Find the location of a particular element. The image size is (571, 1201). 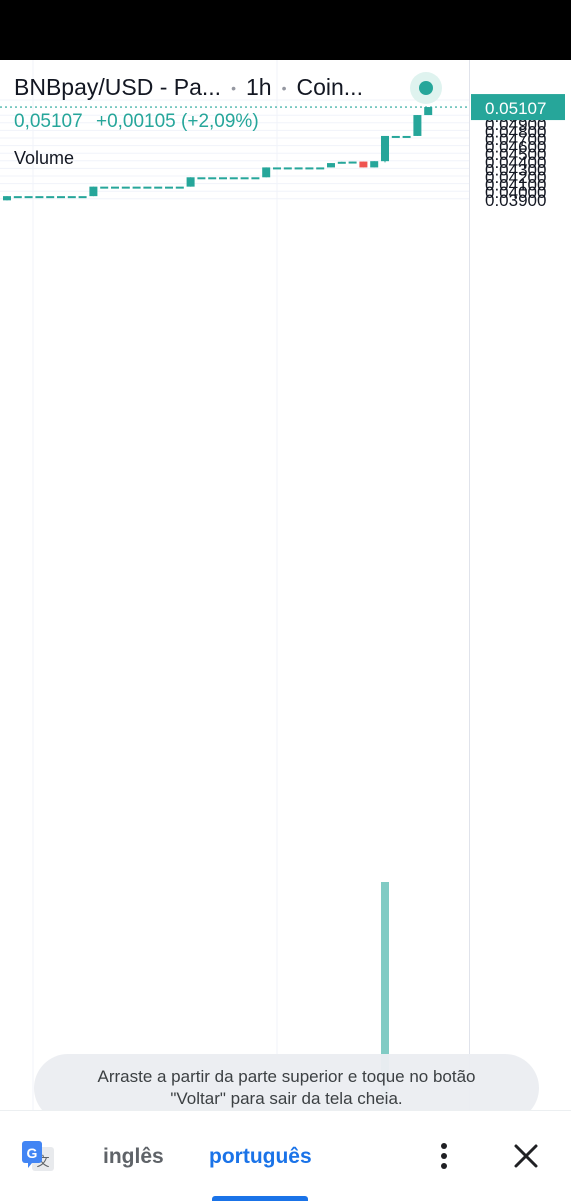

y-tick-label: 0.04300 is located at coordinates (515, 169).